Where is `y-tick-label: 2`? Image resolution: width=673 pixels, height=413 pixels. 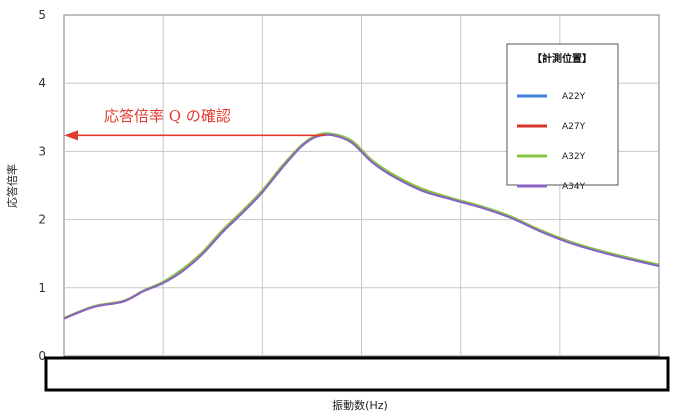 y-tick-label: 2 is located at coordinates (42, 220).